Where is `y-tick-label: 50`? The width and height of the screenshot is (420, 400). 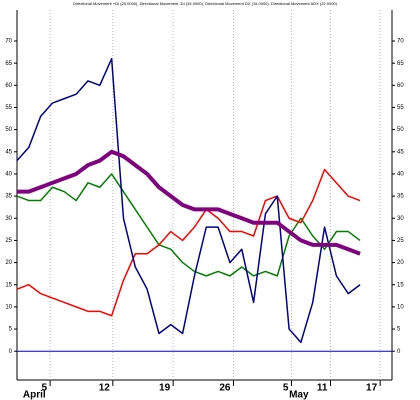 y-tick-label: 50 is located at coordinates (8, 130).